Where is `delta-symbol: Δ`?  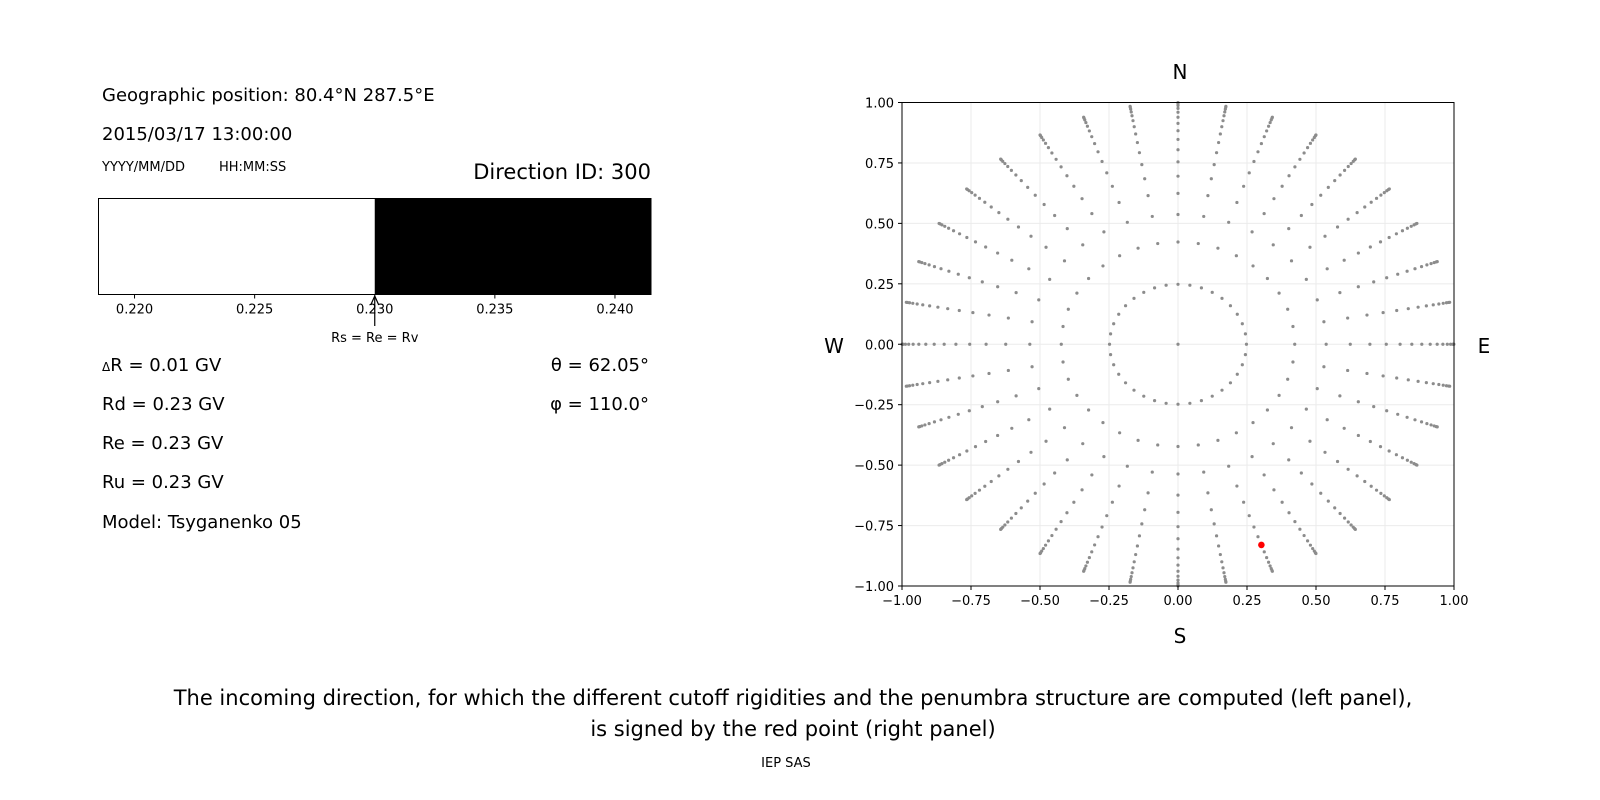 delta-symbol: Δ is located at coordinates (106, 367).